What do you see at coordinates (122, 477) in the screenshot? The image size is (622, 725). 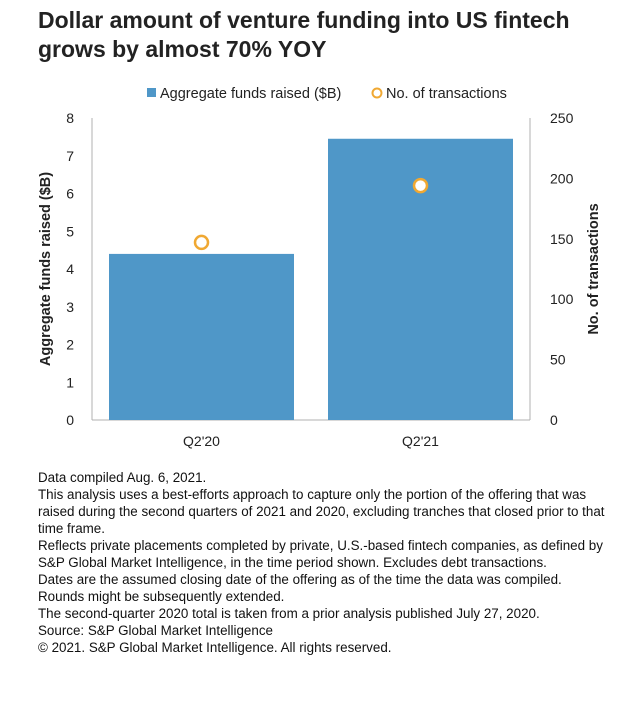 I see `footnote-compiled: Data compiled Aug. 6, 2021.` at bounding box center [122, 477].